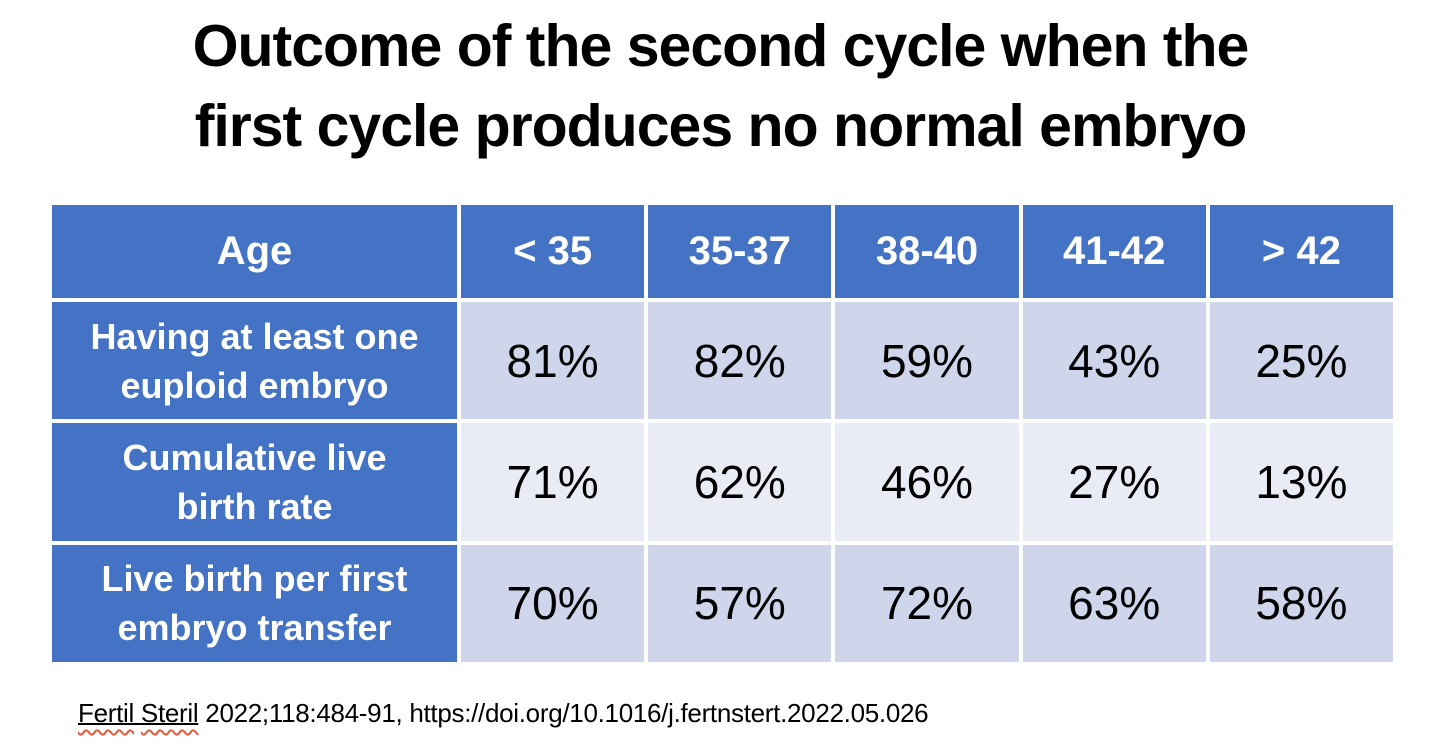  I want to click on table-cell-euploid-41-42: 43%, so click(1114, 361).